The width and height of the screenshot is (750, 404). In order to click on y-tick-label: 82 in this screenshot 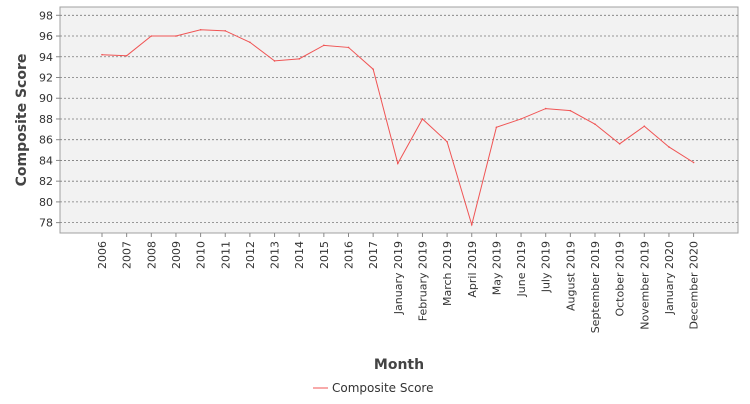, I will do `click(46, 181)`.